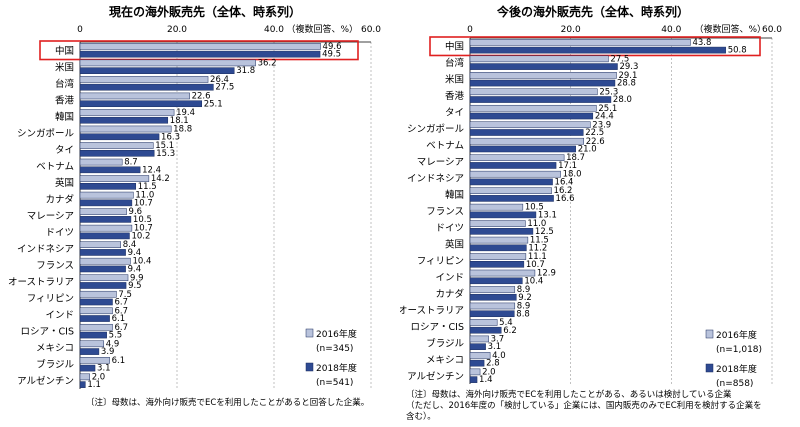 This screenshot has height=427, width=800. I want to click on value-label-2018: 10.5, so click(142, 220).